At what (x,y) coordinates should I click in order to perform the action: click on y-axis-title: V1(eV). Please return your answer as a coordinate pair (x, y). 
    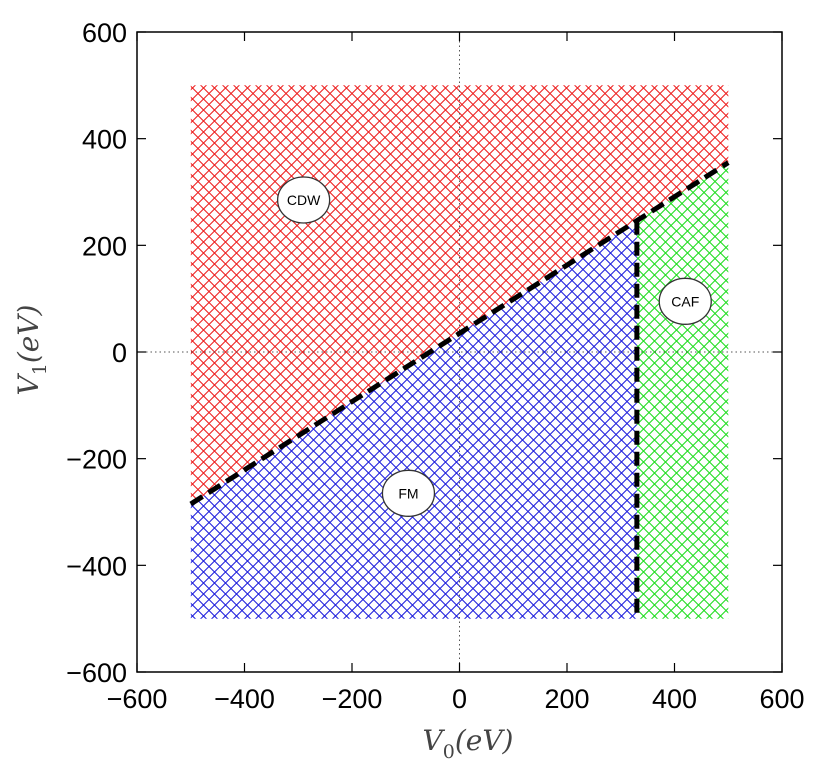
    Looking at the image, I should click on (31, 350).